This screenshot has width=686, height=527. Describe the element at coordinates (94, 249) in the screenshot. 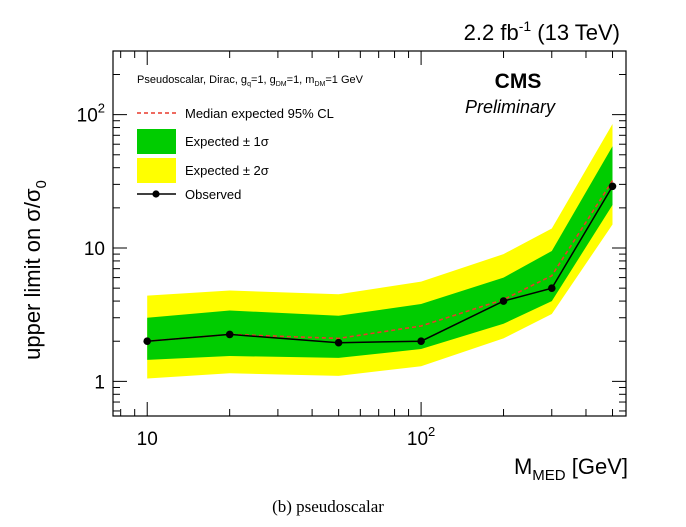

I see `y-tick-label: 10` at that location.